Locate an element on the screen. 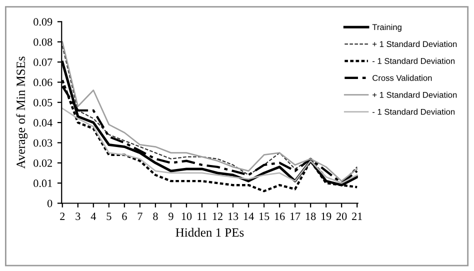 This screenshot has height=271, width=474. y-tick-label: 0.03 is located at coordinates (43, 143).